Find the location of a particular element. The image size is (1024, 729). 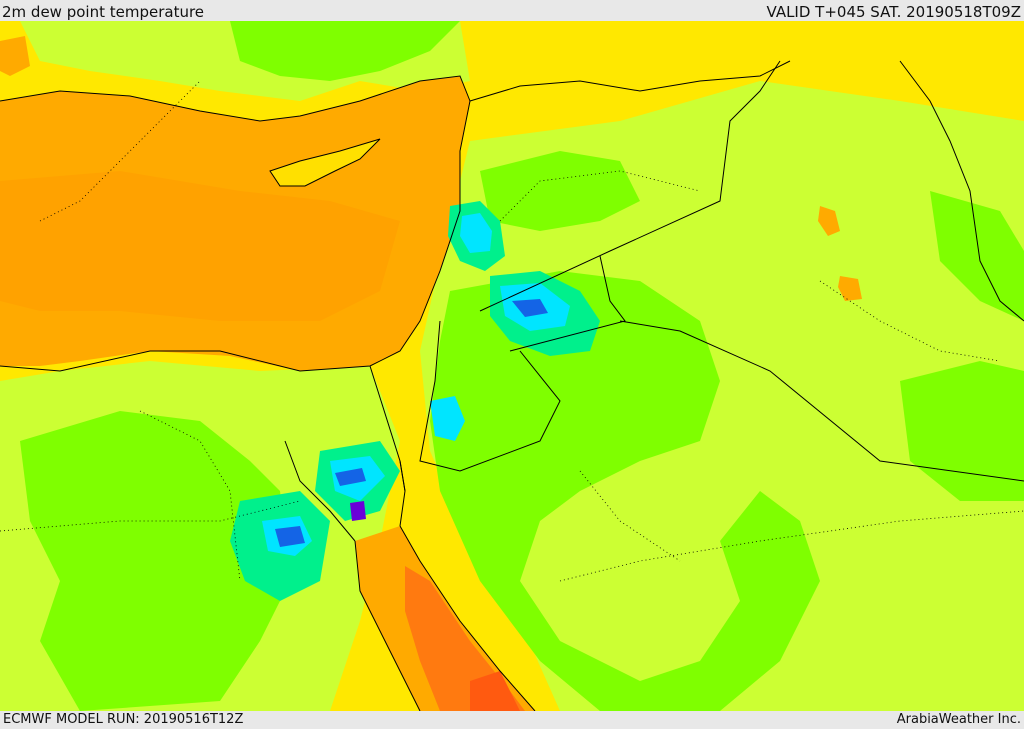

field-green-east is located at coordinates (962, 431).